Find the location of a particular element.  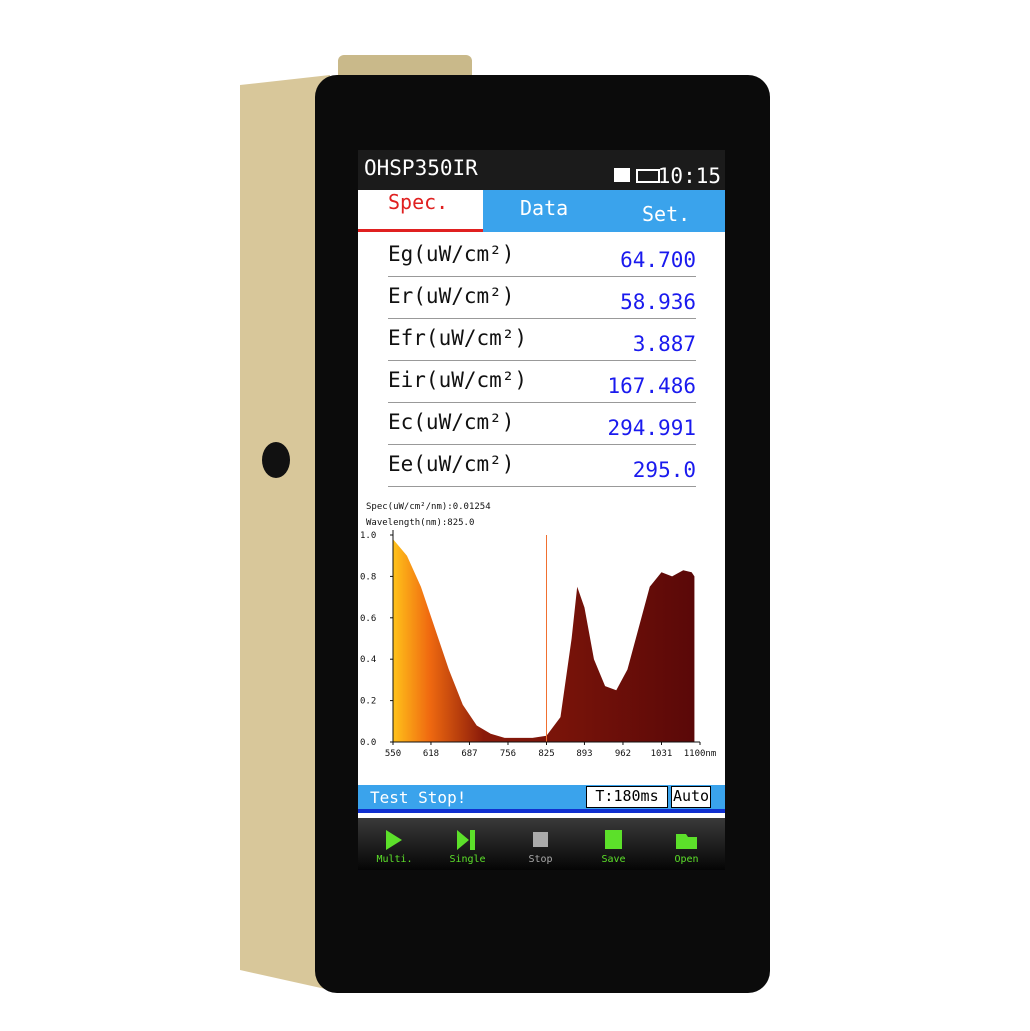

y-tick-label: 0.0 is located at coordinates (368, 743).